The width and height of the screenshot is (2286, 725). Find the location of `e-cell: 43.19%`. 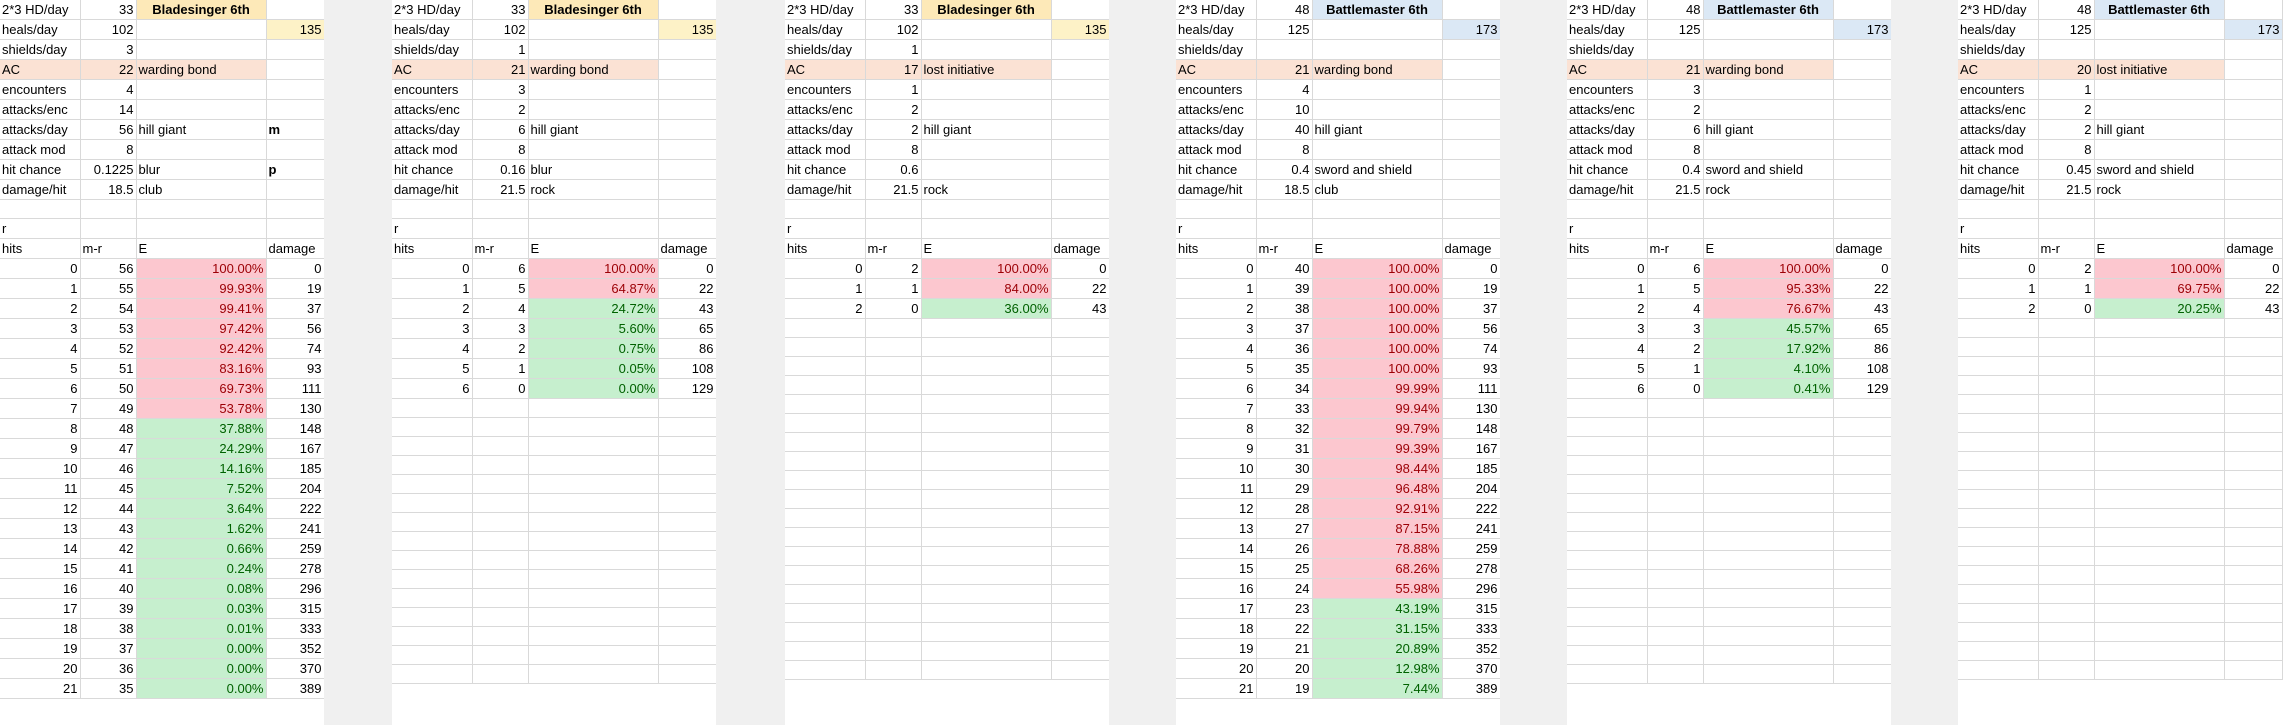

e-cell: 43.19% is located at coordinates (1377, 608).